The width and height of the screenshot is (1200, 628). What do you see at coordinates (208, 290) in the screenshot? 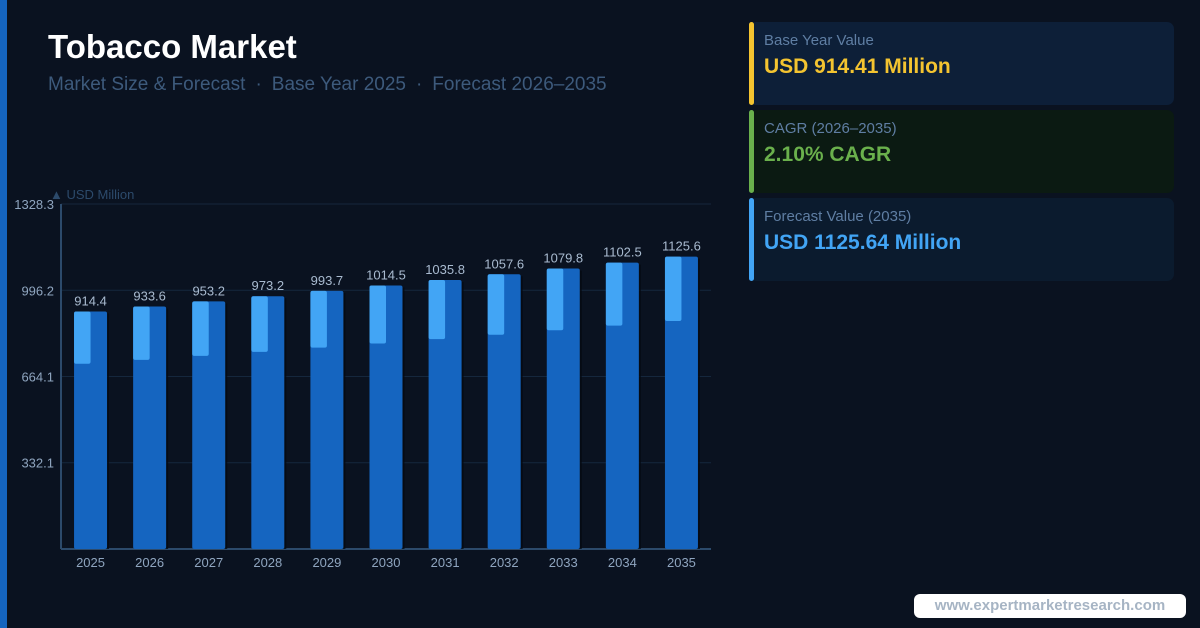
I see `bar-value-label: 953.2` at bounding box center [208, 290].